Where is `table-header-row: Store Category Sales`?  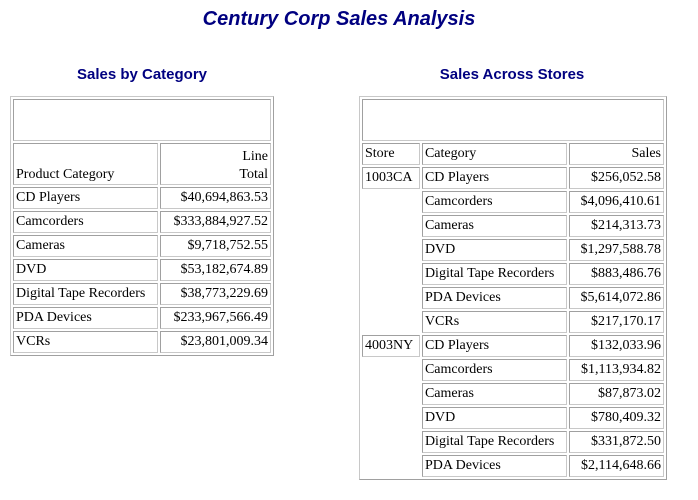
table-header-row: Store Category Sales is located at coordinates (513, 154).